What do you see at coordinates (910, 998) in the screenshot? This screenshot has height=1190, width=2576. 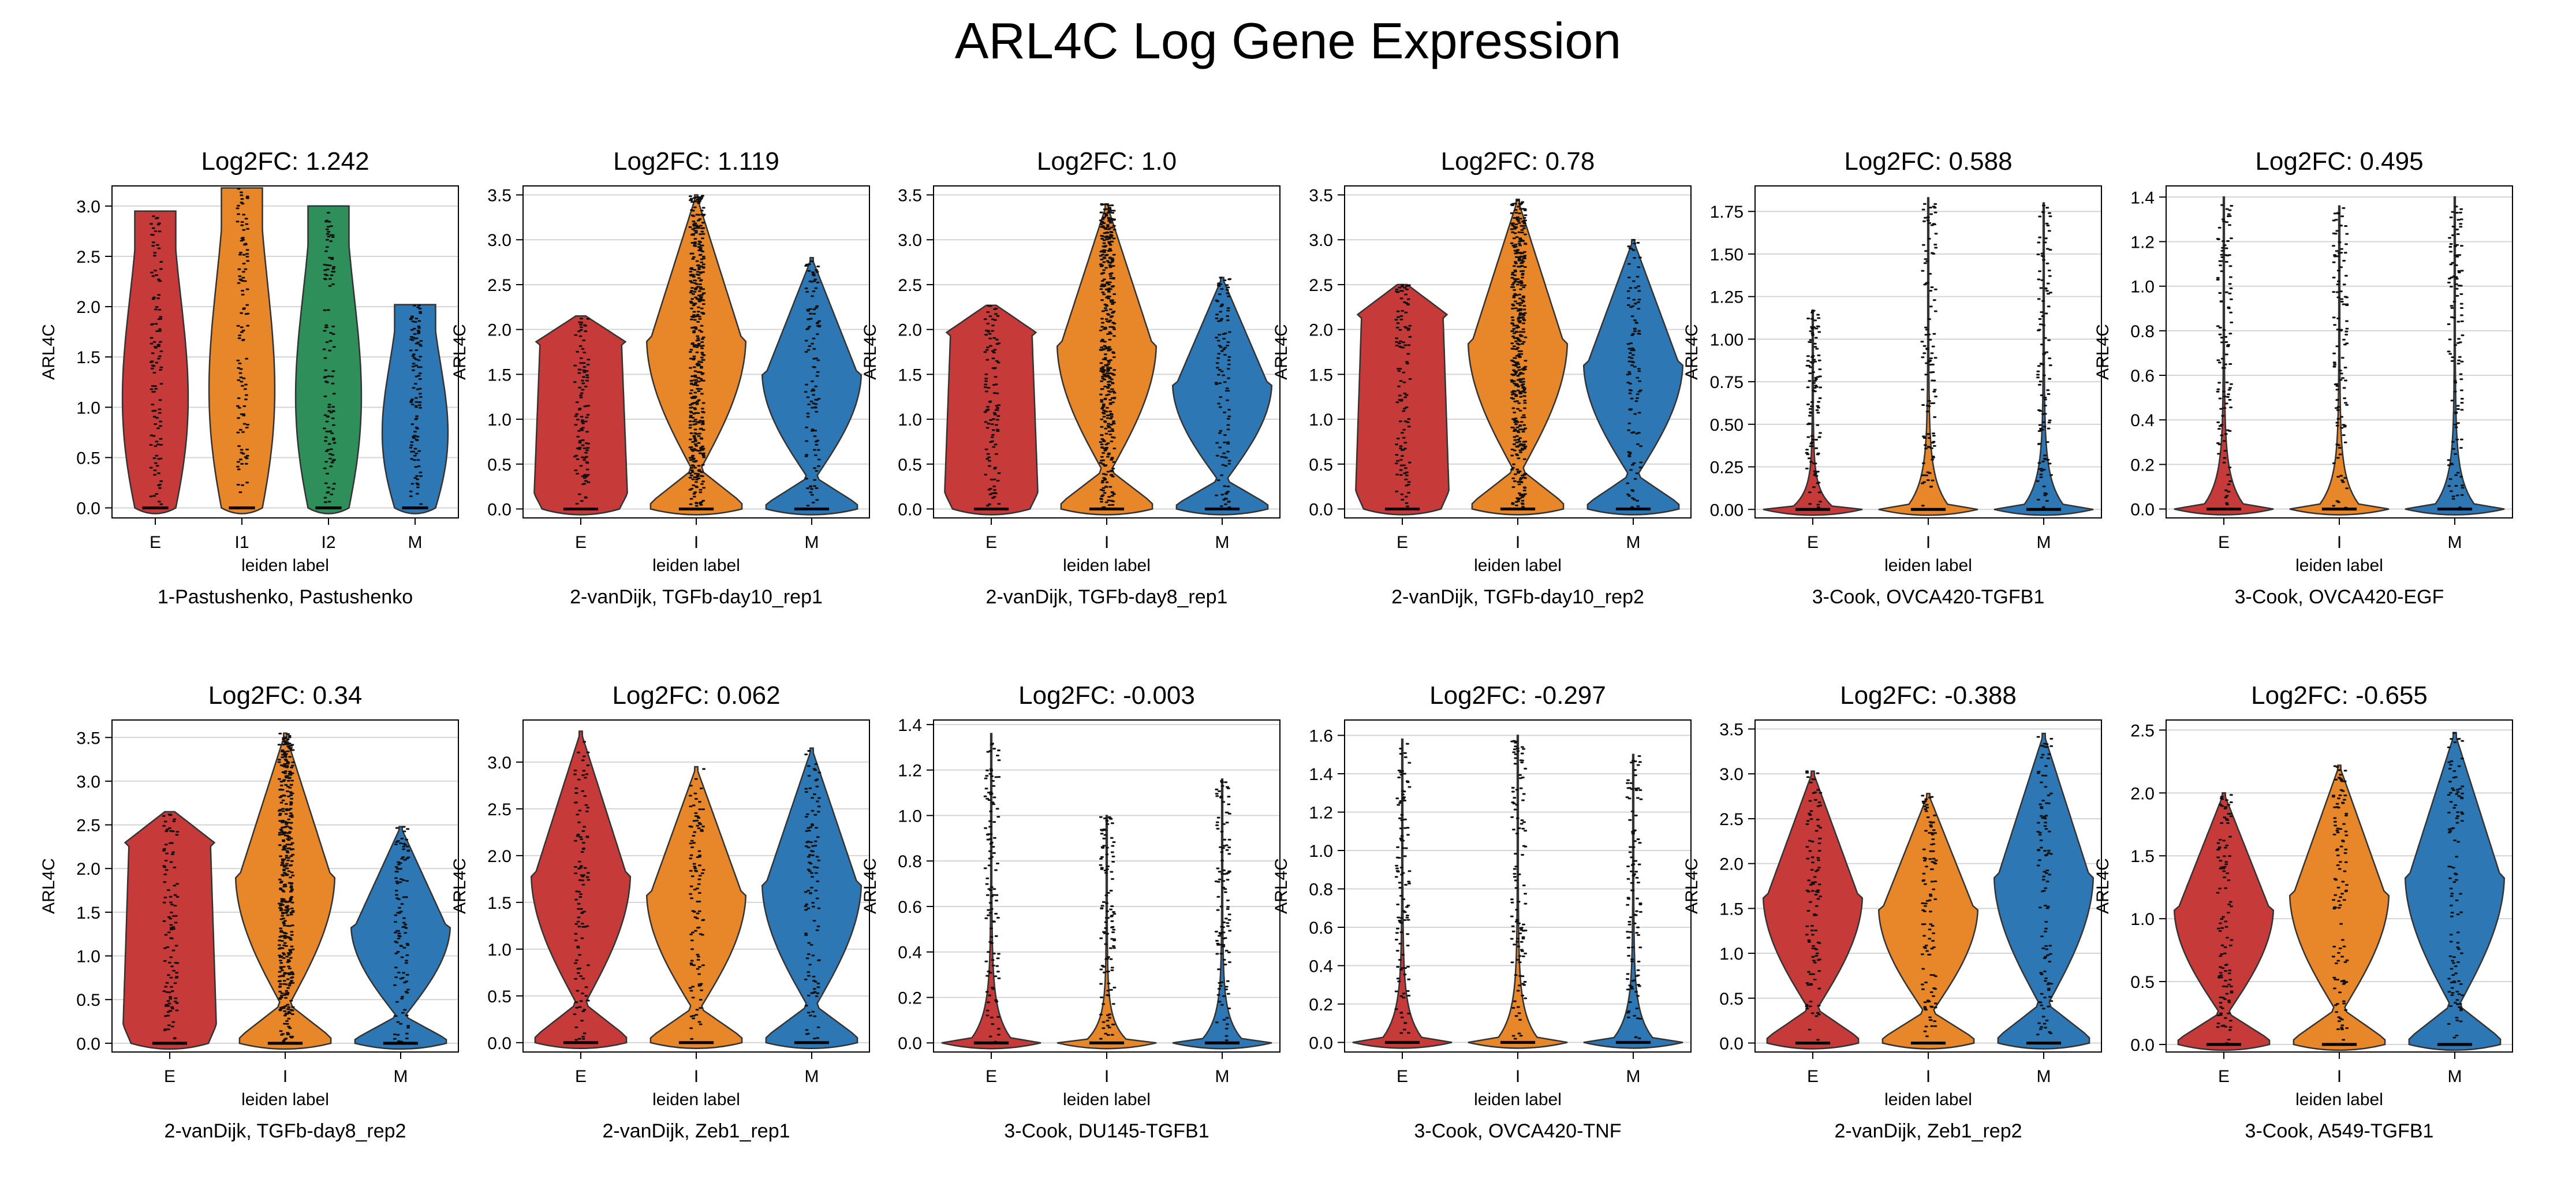 I see `y-tick-label: 0.2` at bounding box center [910, 998].